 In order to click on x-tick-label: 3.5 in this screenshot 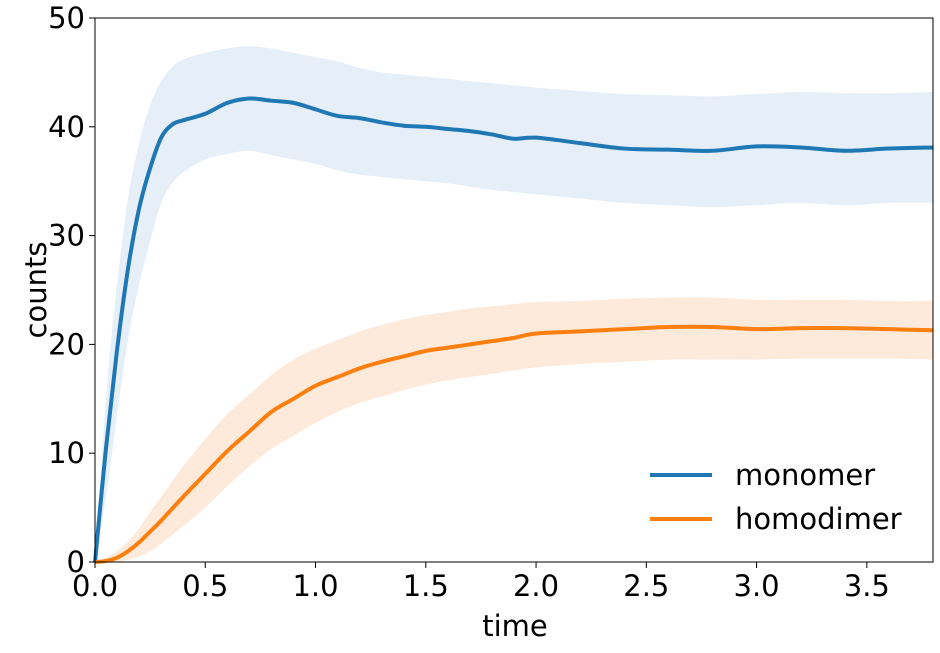, I will do `click(867, 586)`.